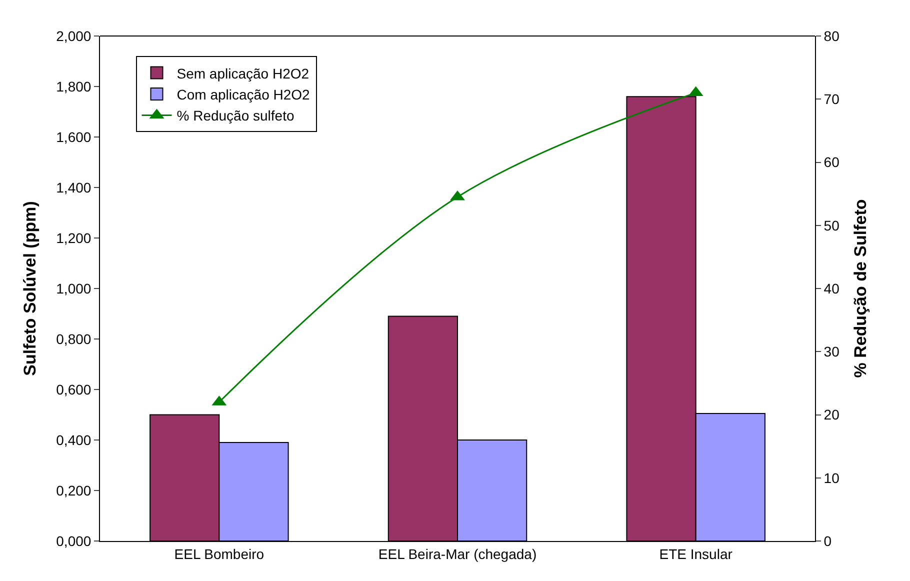 The image size is (910, 581). I want to click on y-tick-label: 0,400, so click(74, 440).